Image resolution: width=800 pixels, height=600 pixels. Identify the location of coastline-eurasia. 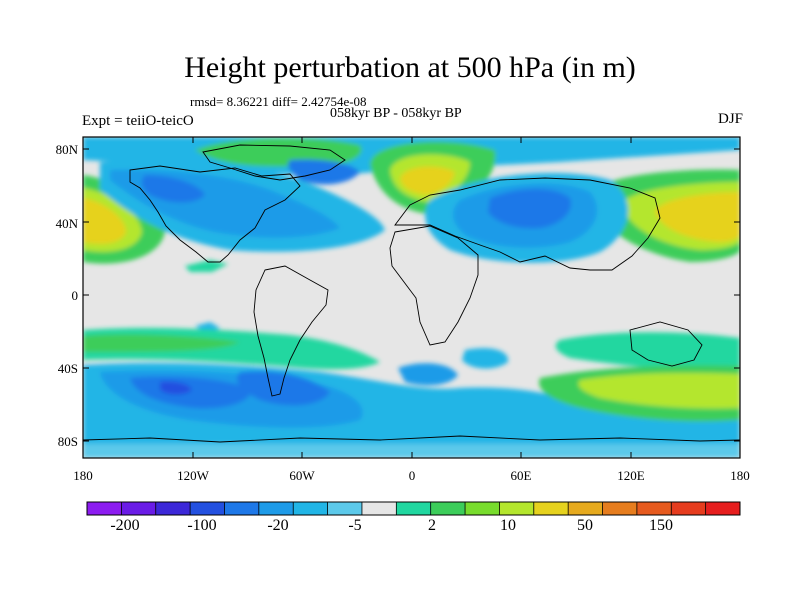
(527, 224).